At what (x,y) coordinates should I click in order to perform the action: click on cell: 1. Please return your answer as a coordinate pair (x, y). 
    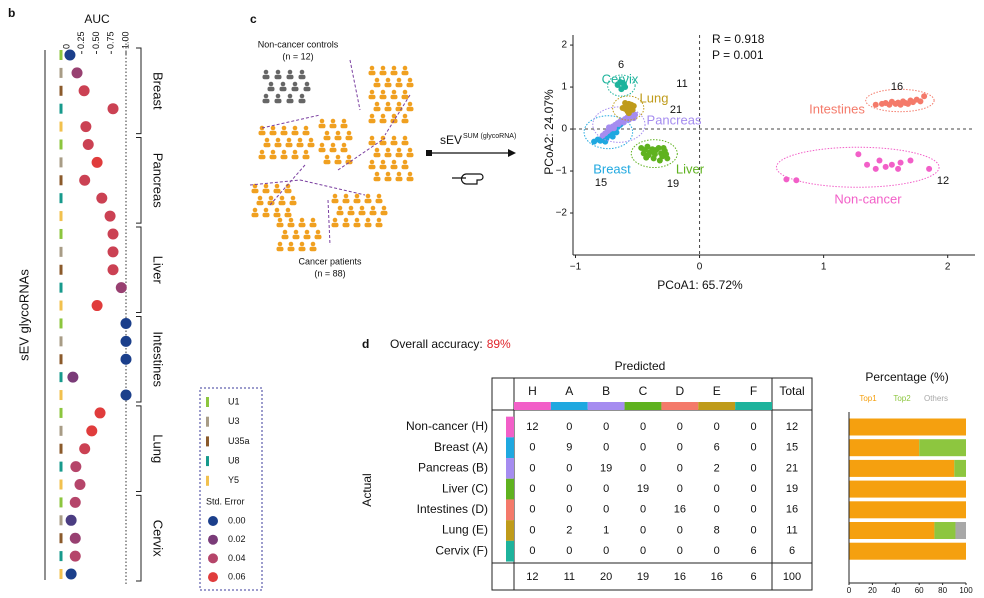
    Looking at the image, I should click on (606, 530).